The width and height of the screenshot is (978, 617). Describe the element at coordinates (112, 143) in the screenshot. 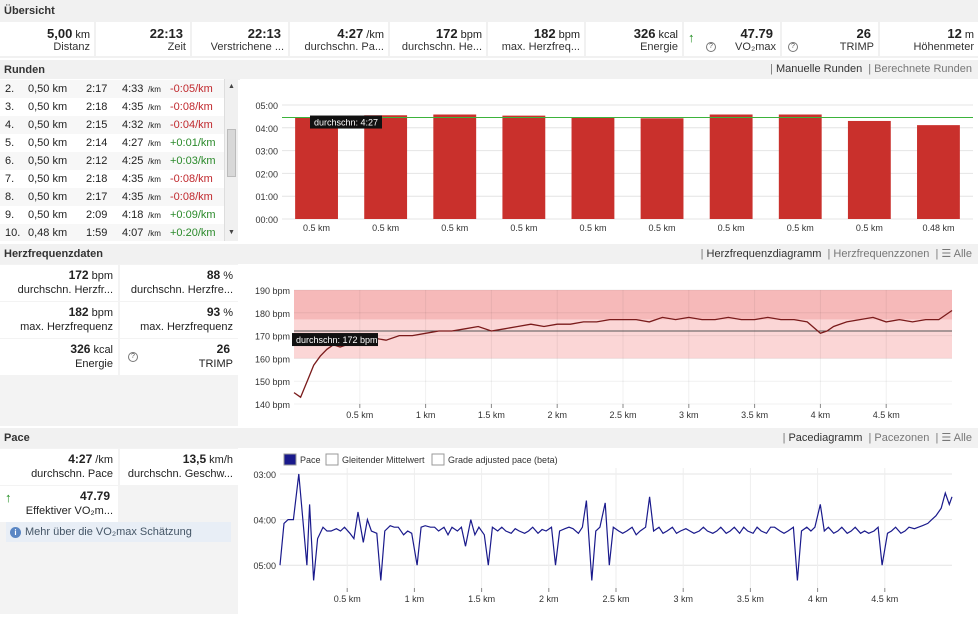

I see `lap-row: 5. 0,50 km 2:14 4:27 +0:01/km/km` at that location.